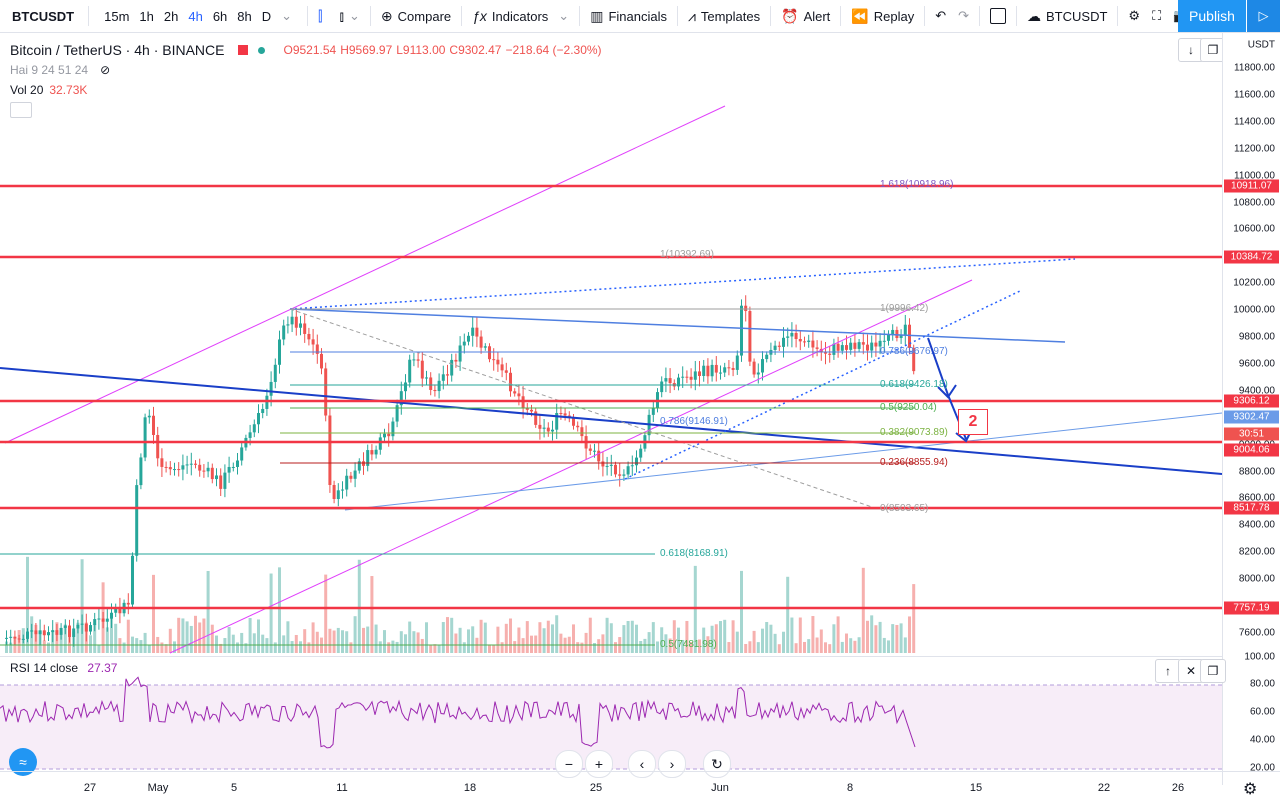  I want to click on eye-hidden-icon: ⊘, so click(105, 70).